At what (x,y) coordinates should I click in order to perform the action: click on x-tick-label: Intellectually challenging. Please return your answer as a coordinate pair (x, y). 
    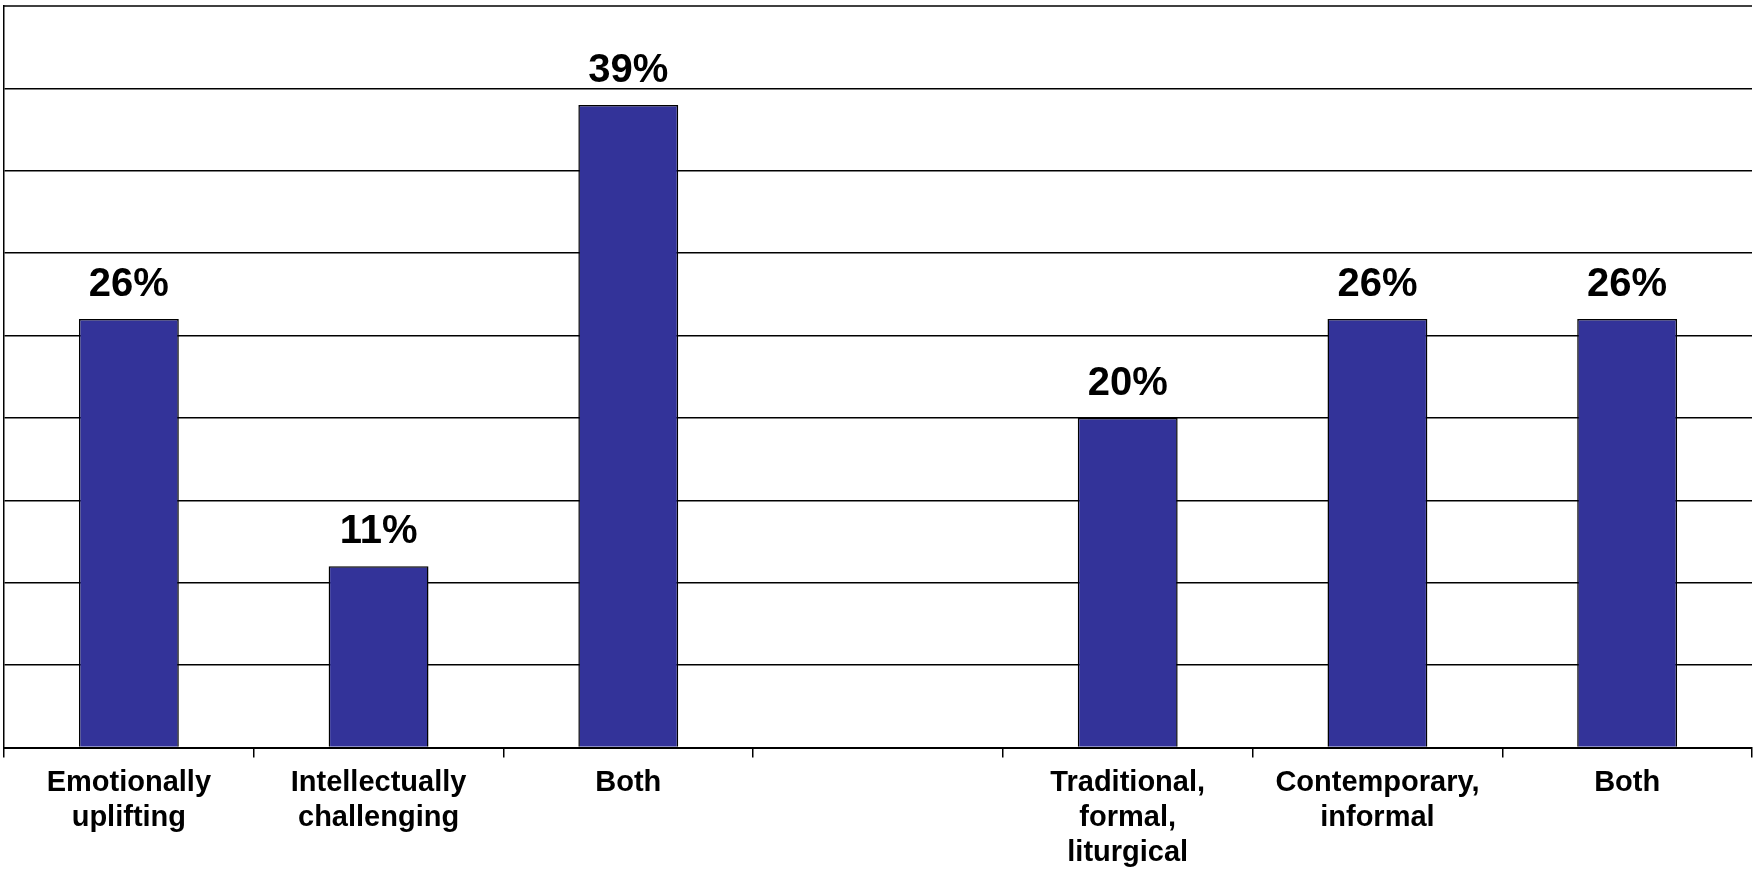
    Looking at the image, I should click on (378, 798).